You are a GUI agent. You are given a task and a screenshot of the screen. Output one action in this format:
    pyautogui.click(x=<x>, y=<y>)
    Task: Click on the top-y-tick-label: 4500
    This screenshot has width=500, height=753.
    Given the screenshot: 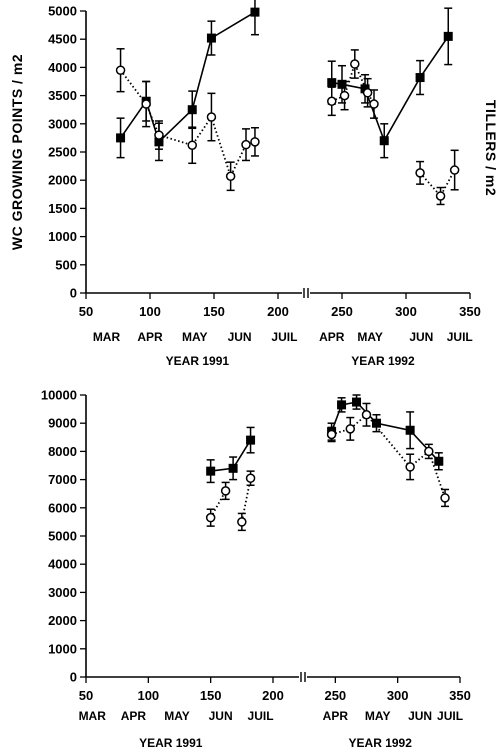 What is the action you would take?
    pyautogui.click(x=62, y=39)
    